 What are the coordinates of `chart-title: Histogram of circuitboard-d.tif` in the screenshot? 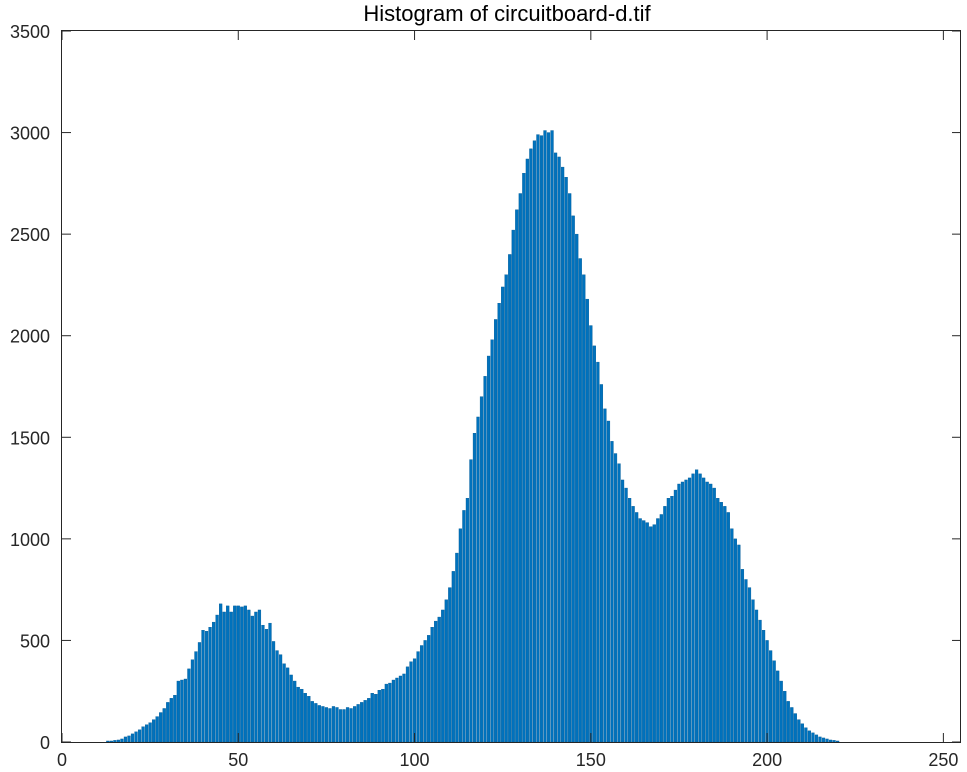 It's located at (507, 13).